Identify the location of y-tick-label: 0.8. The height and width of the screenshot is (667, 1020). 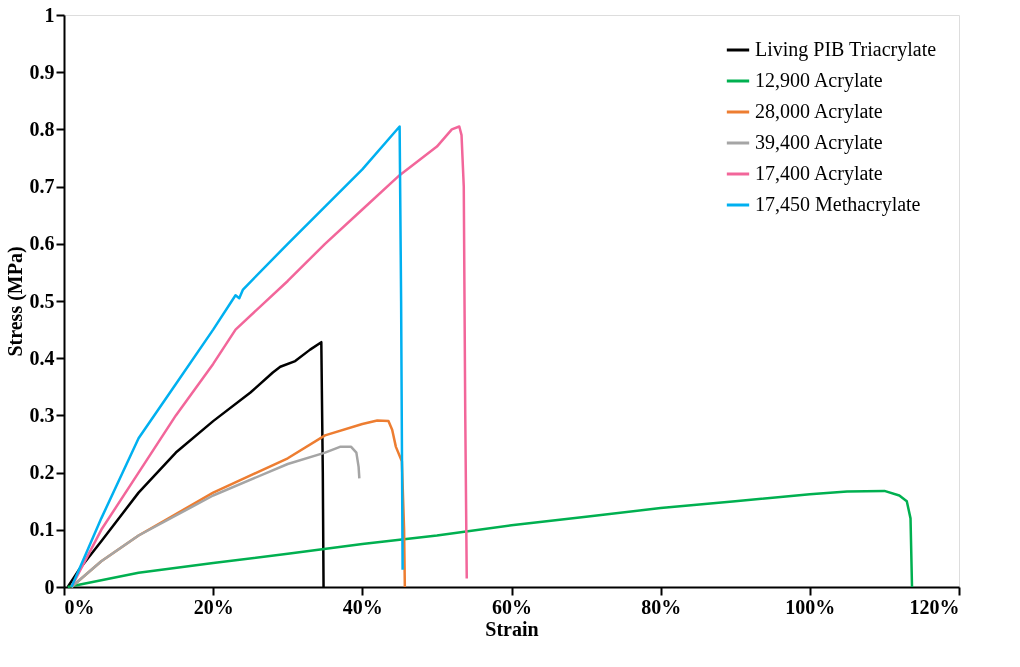
(42, 128).